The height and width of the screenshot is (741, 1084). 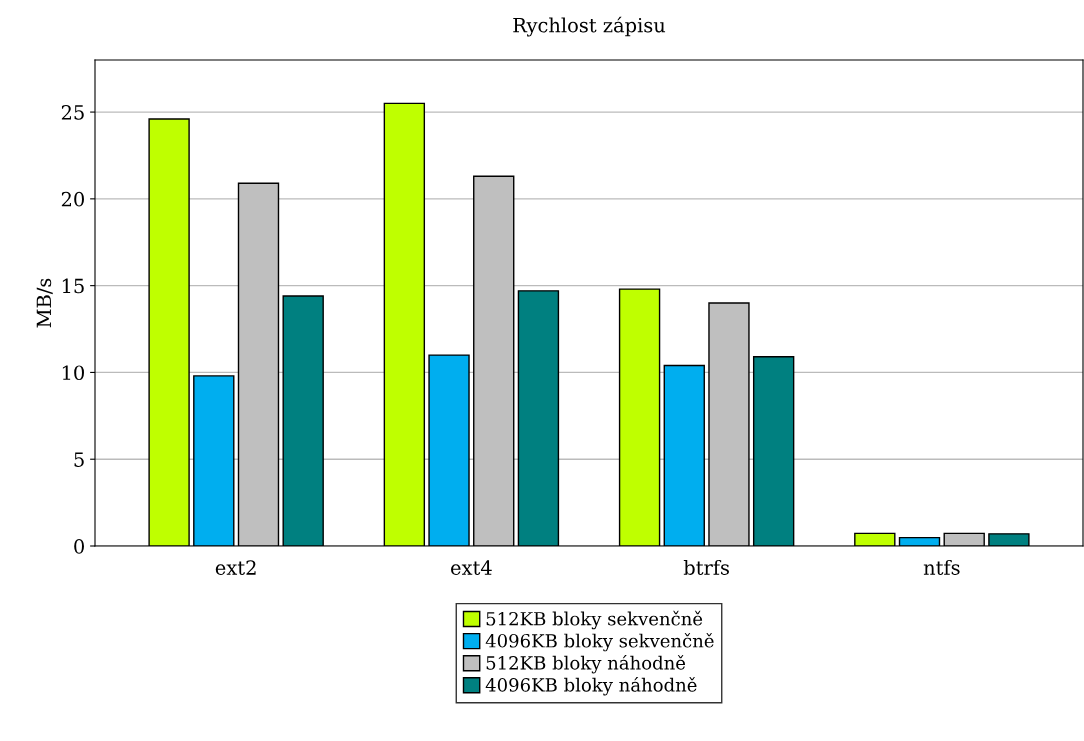 I want to click on legend-label: 512KB bloky sekvenčně, so click(x=594, y=620).